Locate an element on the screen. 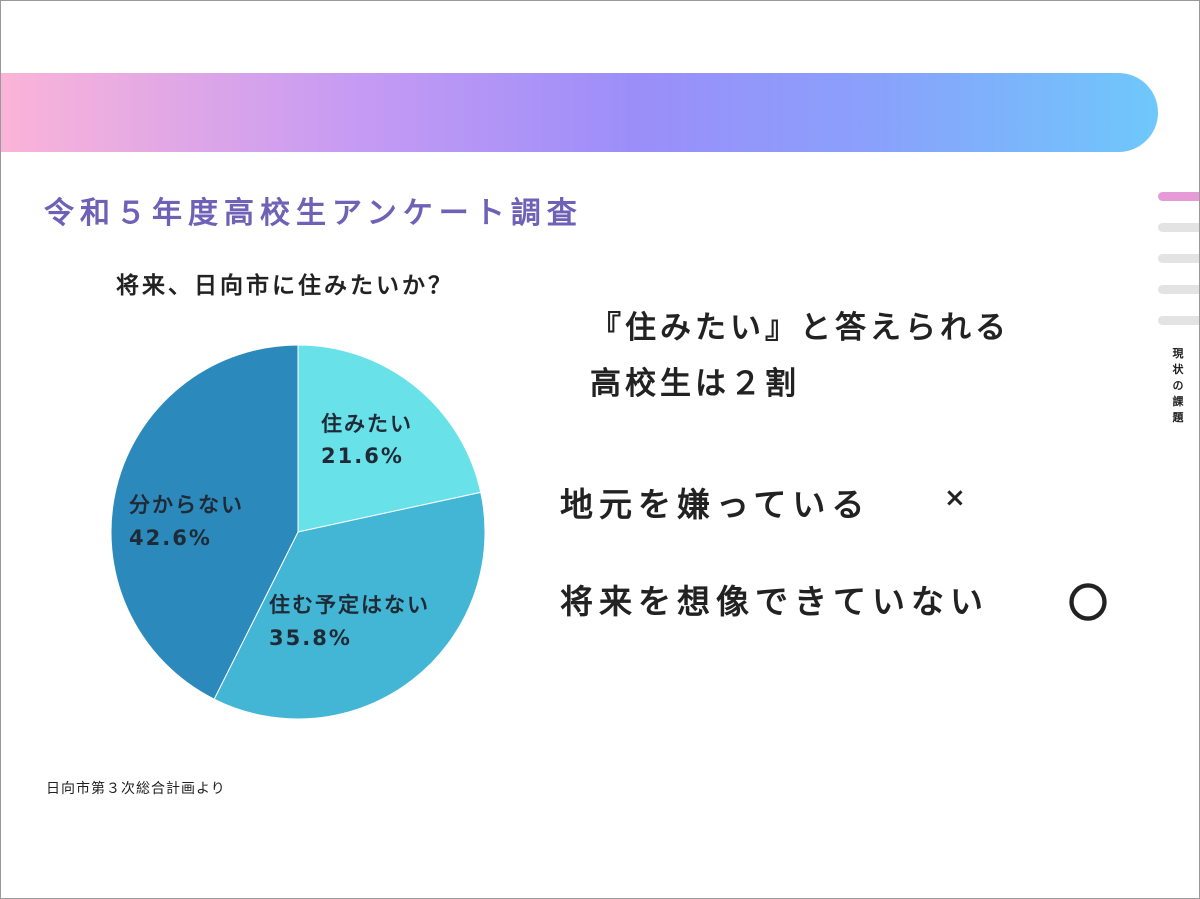 The width and height of the screenshot is (1200, 899). side-section-label: 現状の課題 is located at coordinates (1178, 385).